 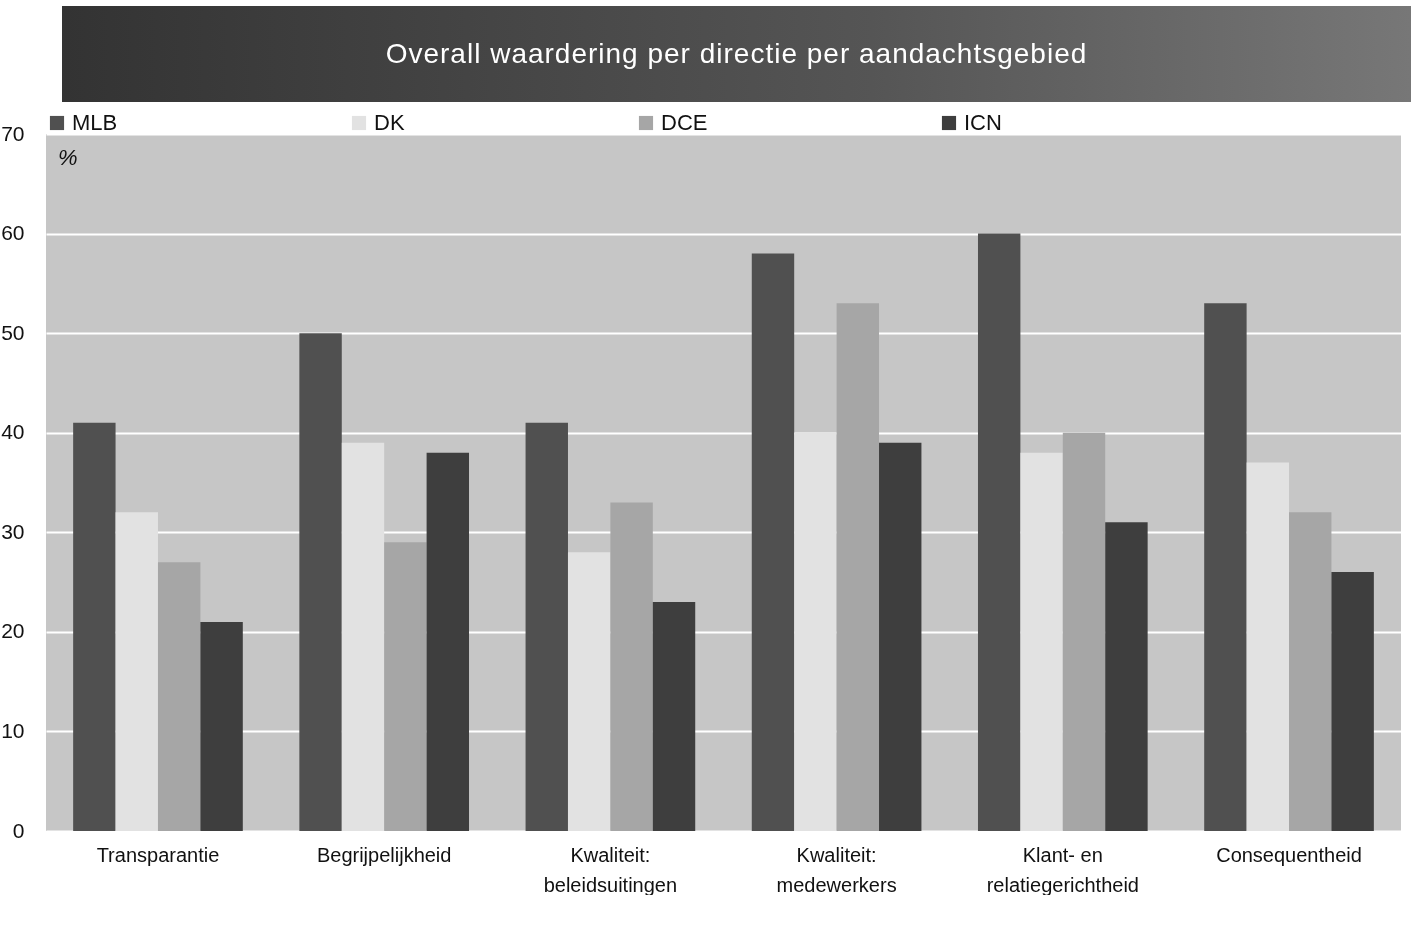 I want to click on legend-label: MLB, so click(x=95, y=122).